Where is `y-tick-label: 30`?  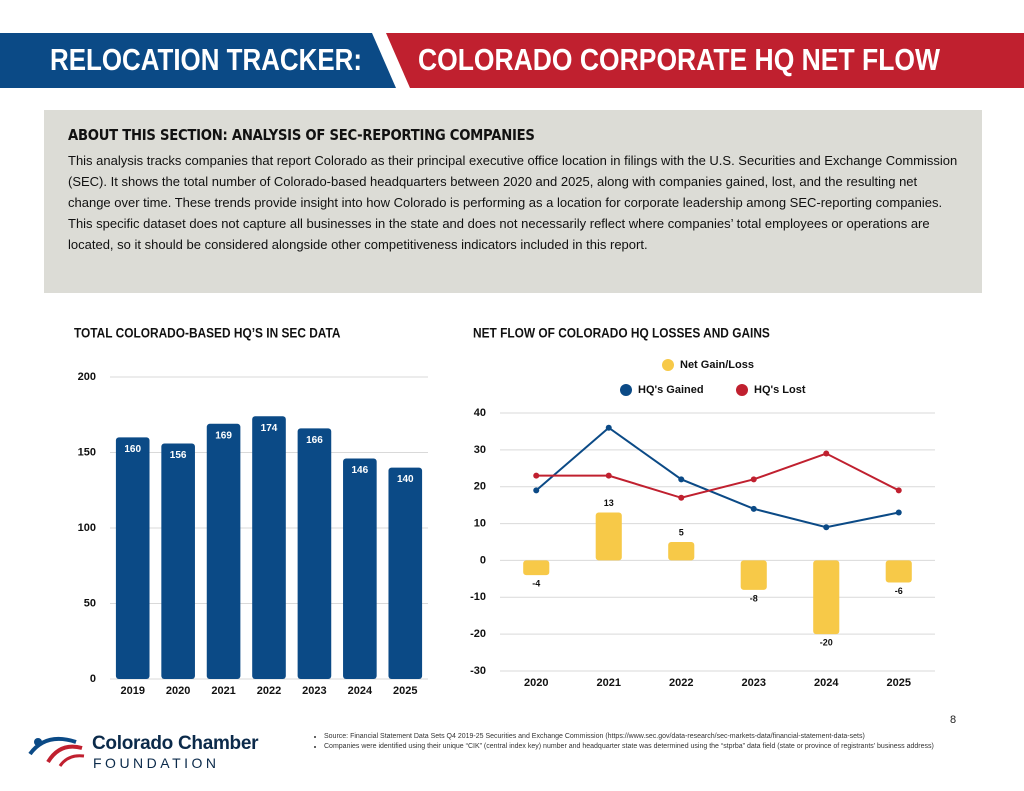
y-tick-label: 30 is located at coordinates (480, 450).